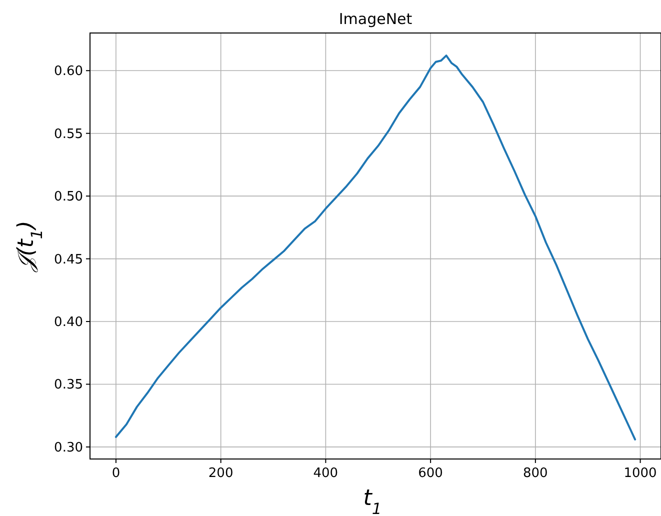 This screenshot has width=661, height=516. What do you see at coordinates (535, 473) in the screenshot?
I see `x-tick-label: 800` at bounding box center [535, 473].